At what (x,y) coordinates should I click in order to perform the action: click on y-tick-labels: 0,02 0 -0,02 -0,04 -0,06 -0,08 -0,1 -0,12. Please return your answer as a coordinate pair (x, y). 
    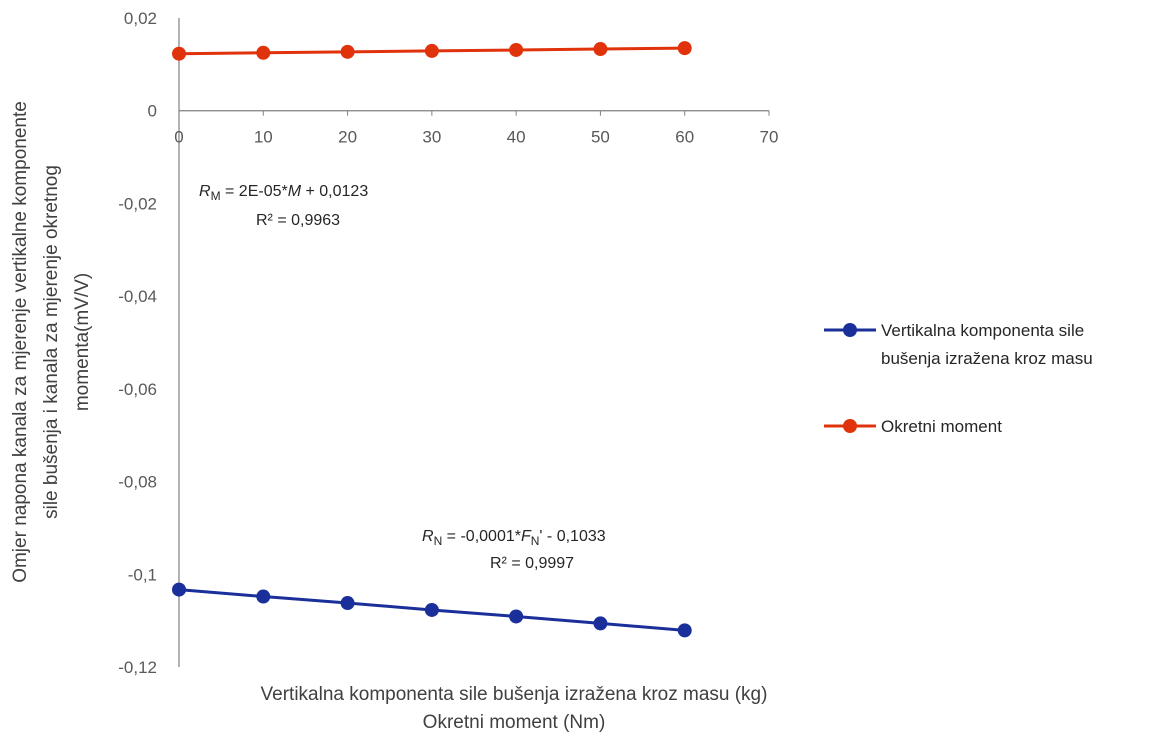
    Looking at the image, I should click on (137, 343).